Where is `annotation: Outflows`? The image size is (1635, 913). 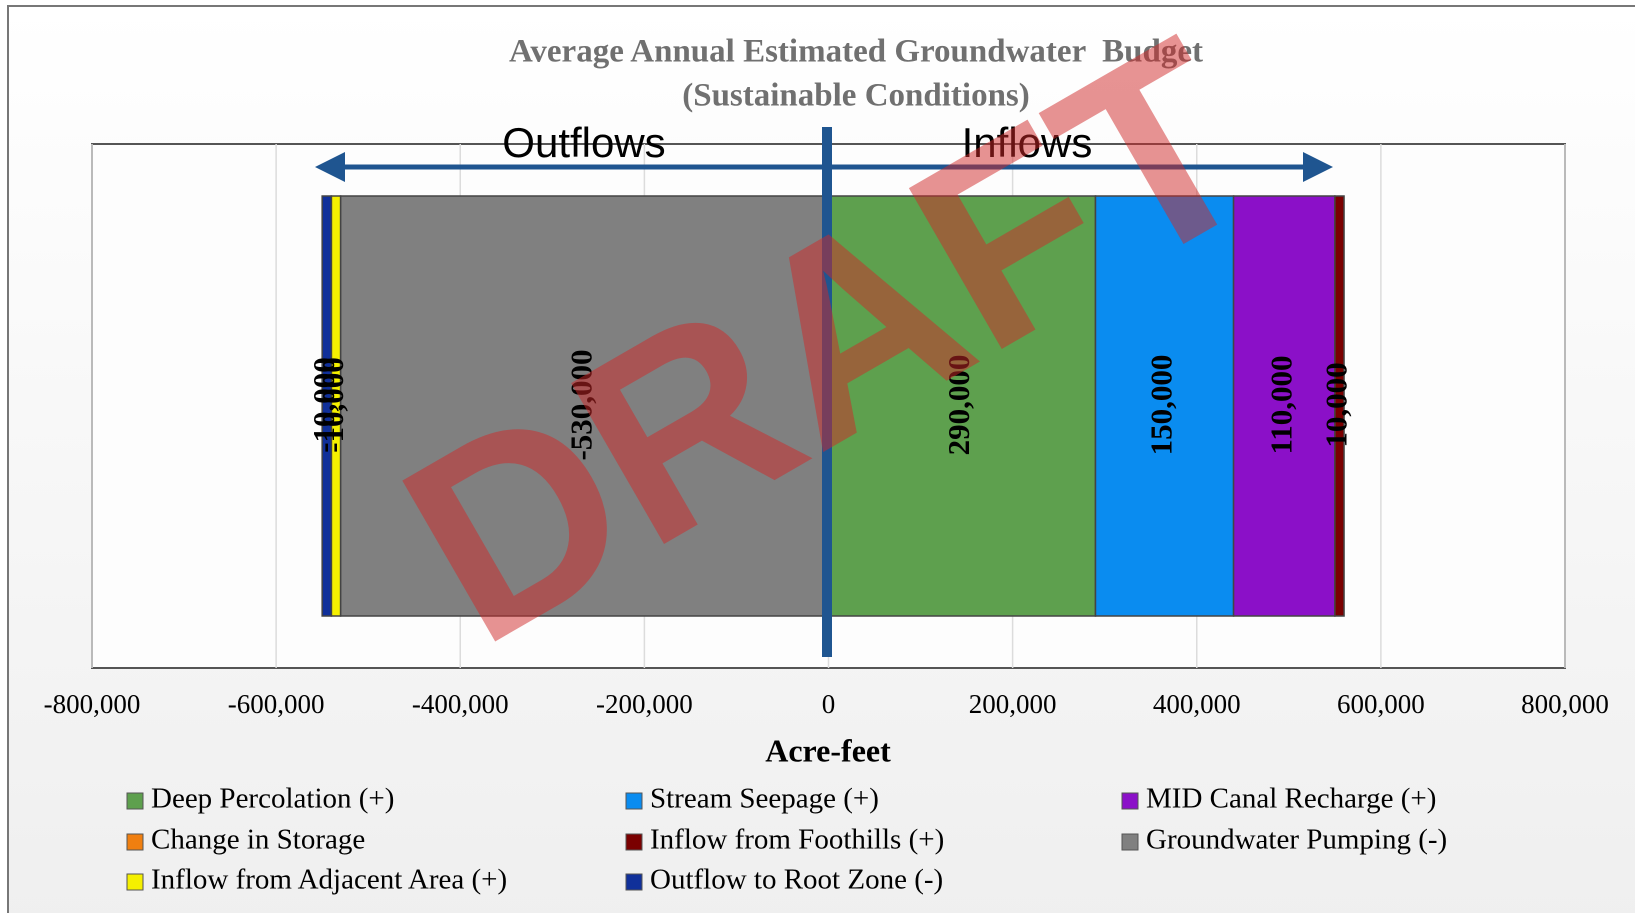 annotation: Outflows is located at coordinates (583, 142).